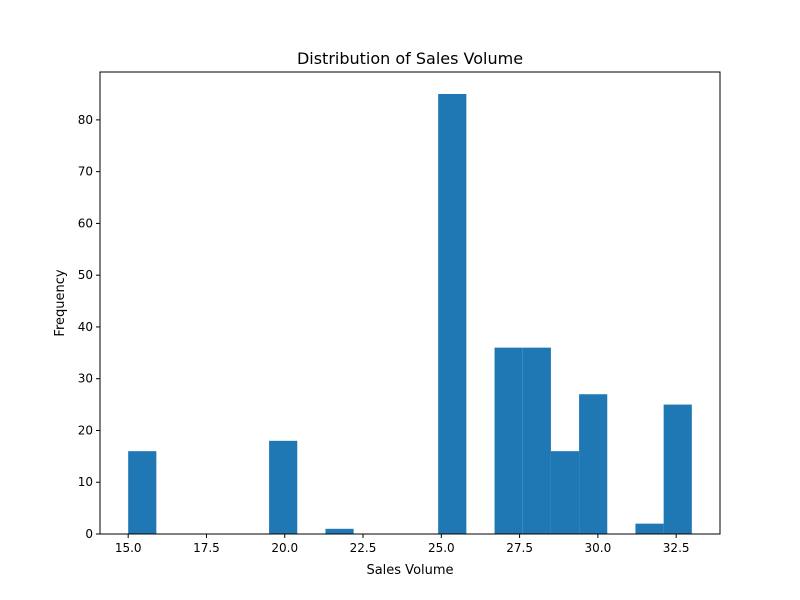 The width and height of the screenshot is (800, 600). Describe the element at coordinates (89, 534) in the screenshot. I see `y-tick-label: 0` at that location.